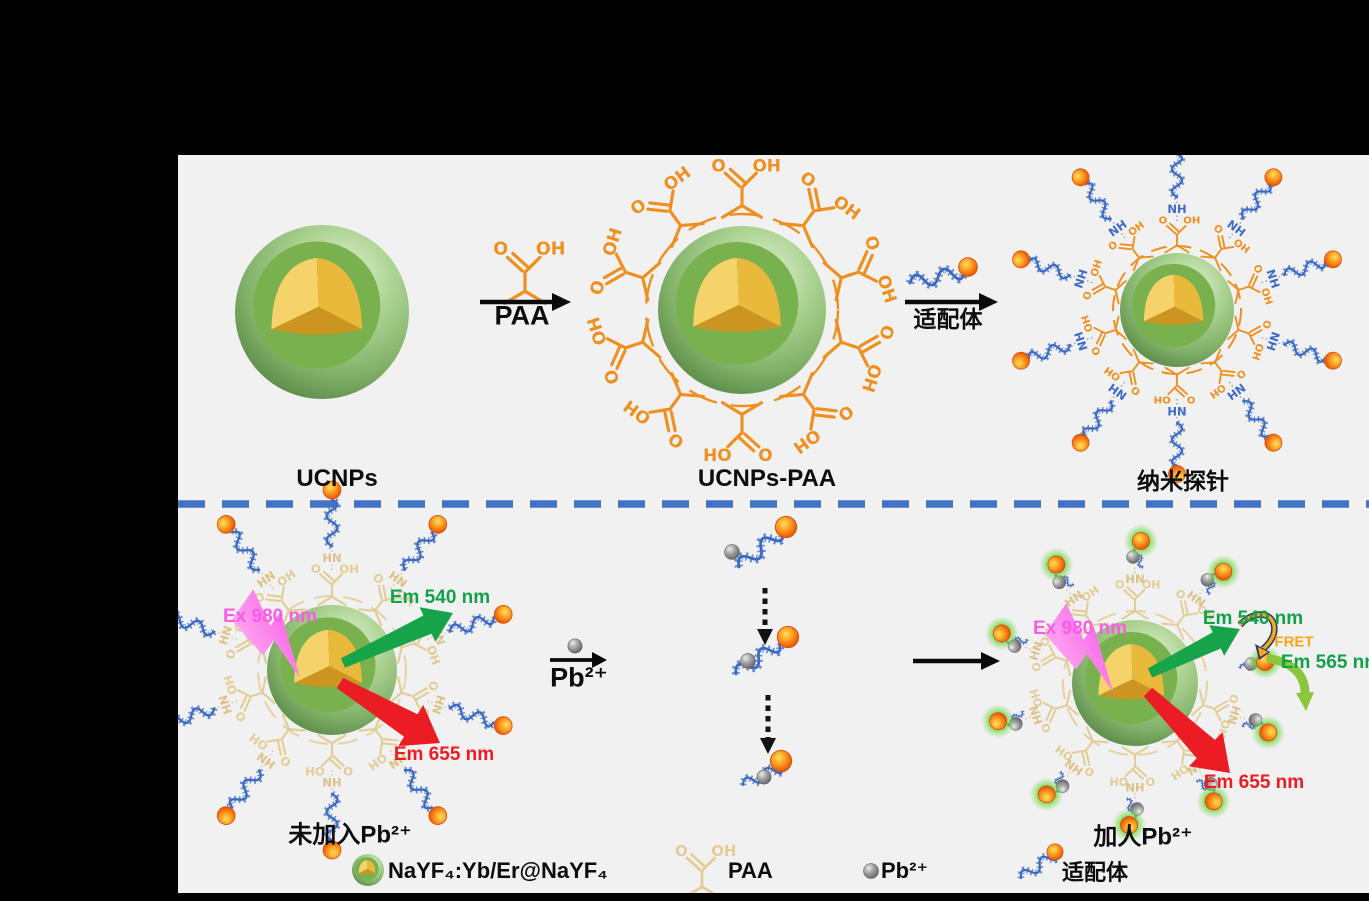 This screenshot has width=1369, height=901. What do you see at coordinates (522, 315) in the screenshot?
I see `paa-arrow-label: PAA` at bounding box center [522, 315].